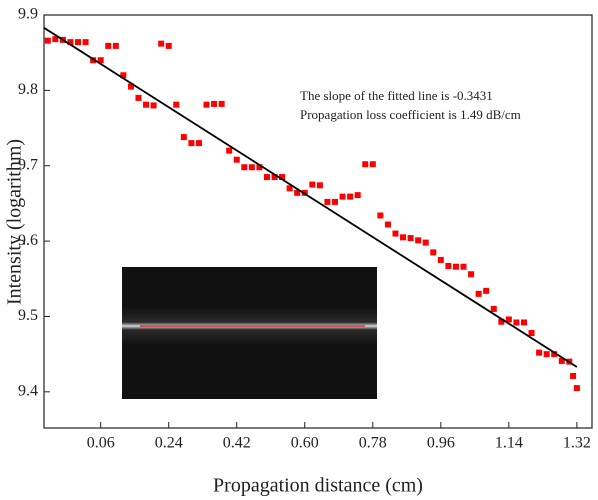 The image size is (598, 500). What do you see at coordinates (577, 443) in the screenshot?
I see `x-tick-label: 1.32` at bounding box center [577, 443].